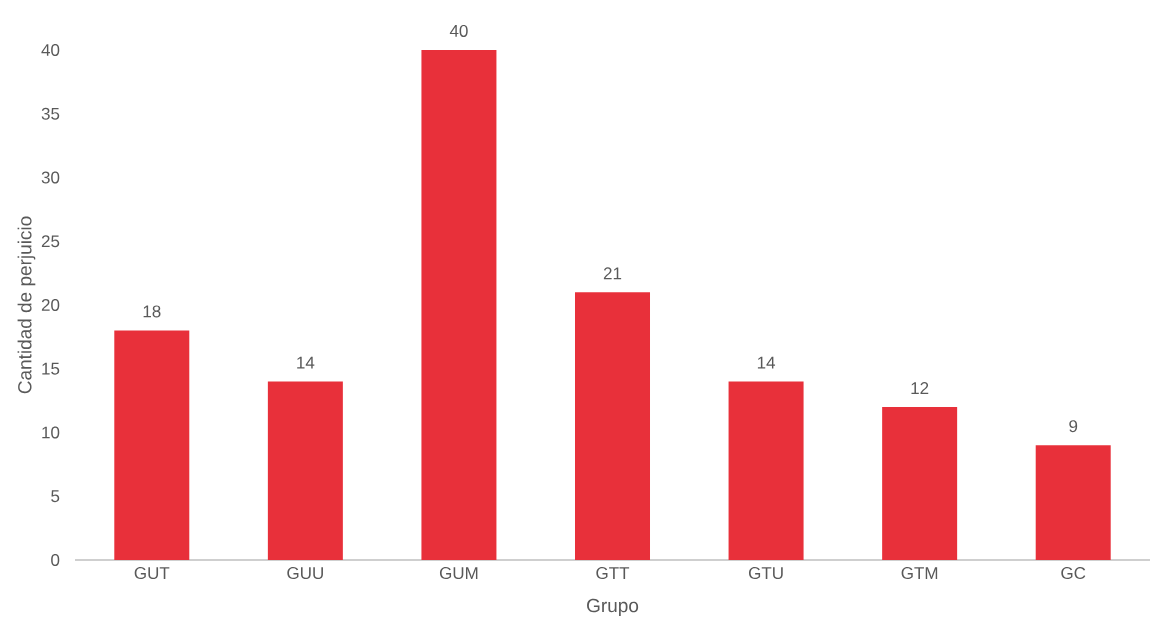  Describe the element at coordinates (152, 311) in the screenshot. I see `data-label: 18` at that location.